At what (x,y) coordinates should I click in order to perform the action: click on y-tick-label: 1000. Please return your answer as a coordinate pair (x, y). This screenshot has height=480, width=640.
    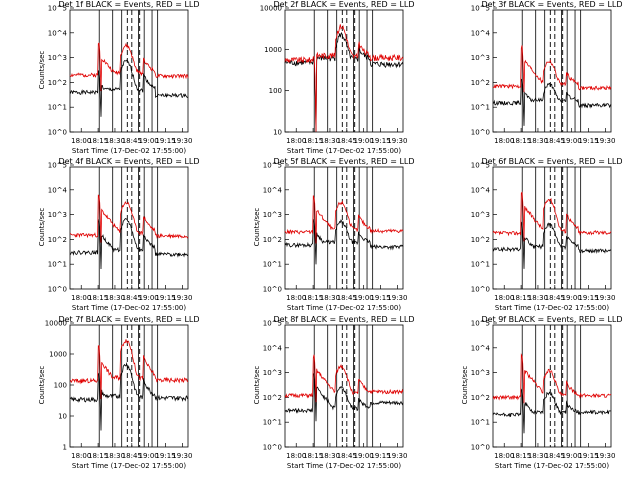
    Looking at the image, I should click on (273, 50).